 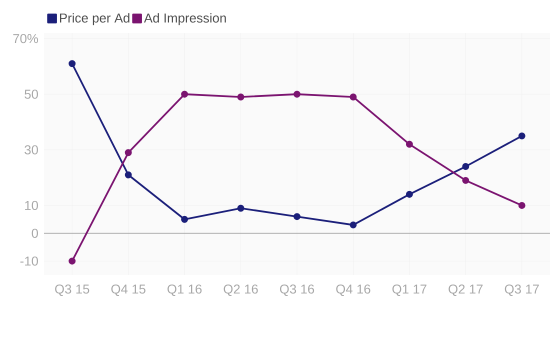 What do you see at coordinates (128, 290) in the screenshot?
I see `x-tick-label: Q4 15` at bounding box center [128, 290].